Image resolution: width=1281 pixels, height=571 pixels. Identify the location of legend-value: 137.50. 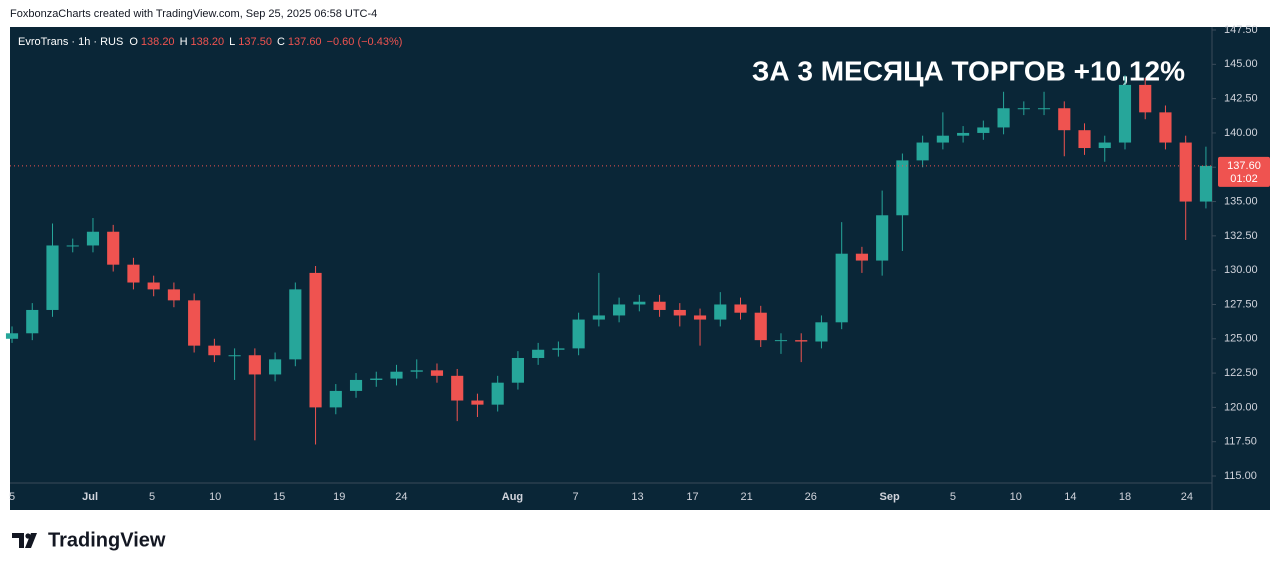
(255, 42).